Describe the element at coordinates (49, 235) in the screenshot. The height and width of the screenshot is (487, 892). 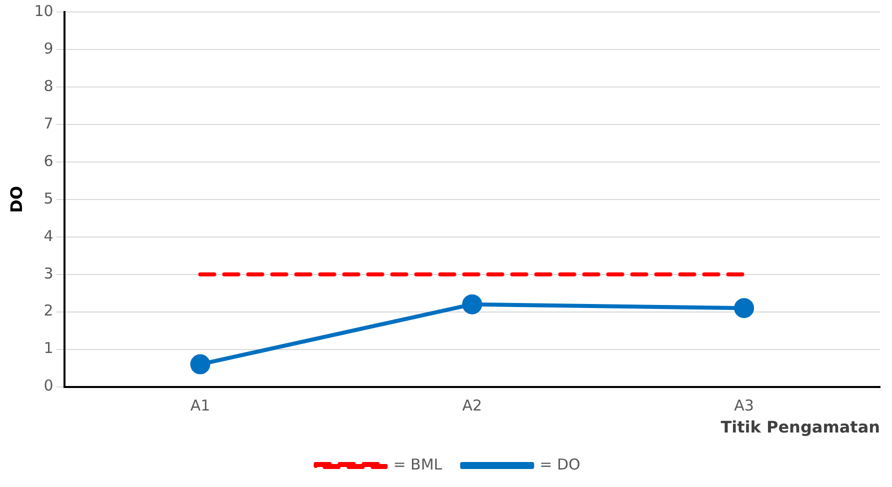
I see `y-tick-label: 4` at that location.